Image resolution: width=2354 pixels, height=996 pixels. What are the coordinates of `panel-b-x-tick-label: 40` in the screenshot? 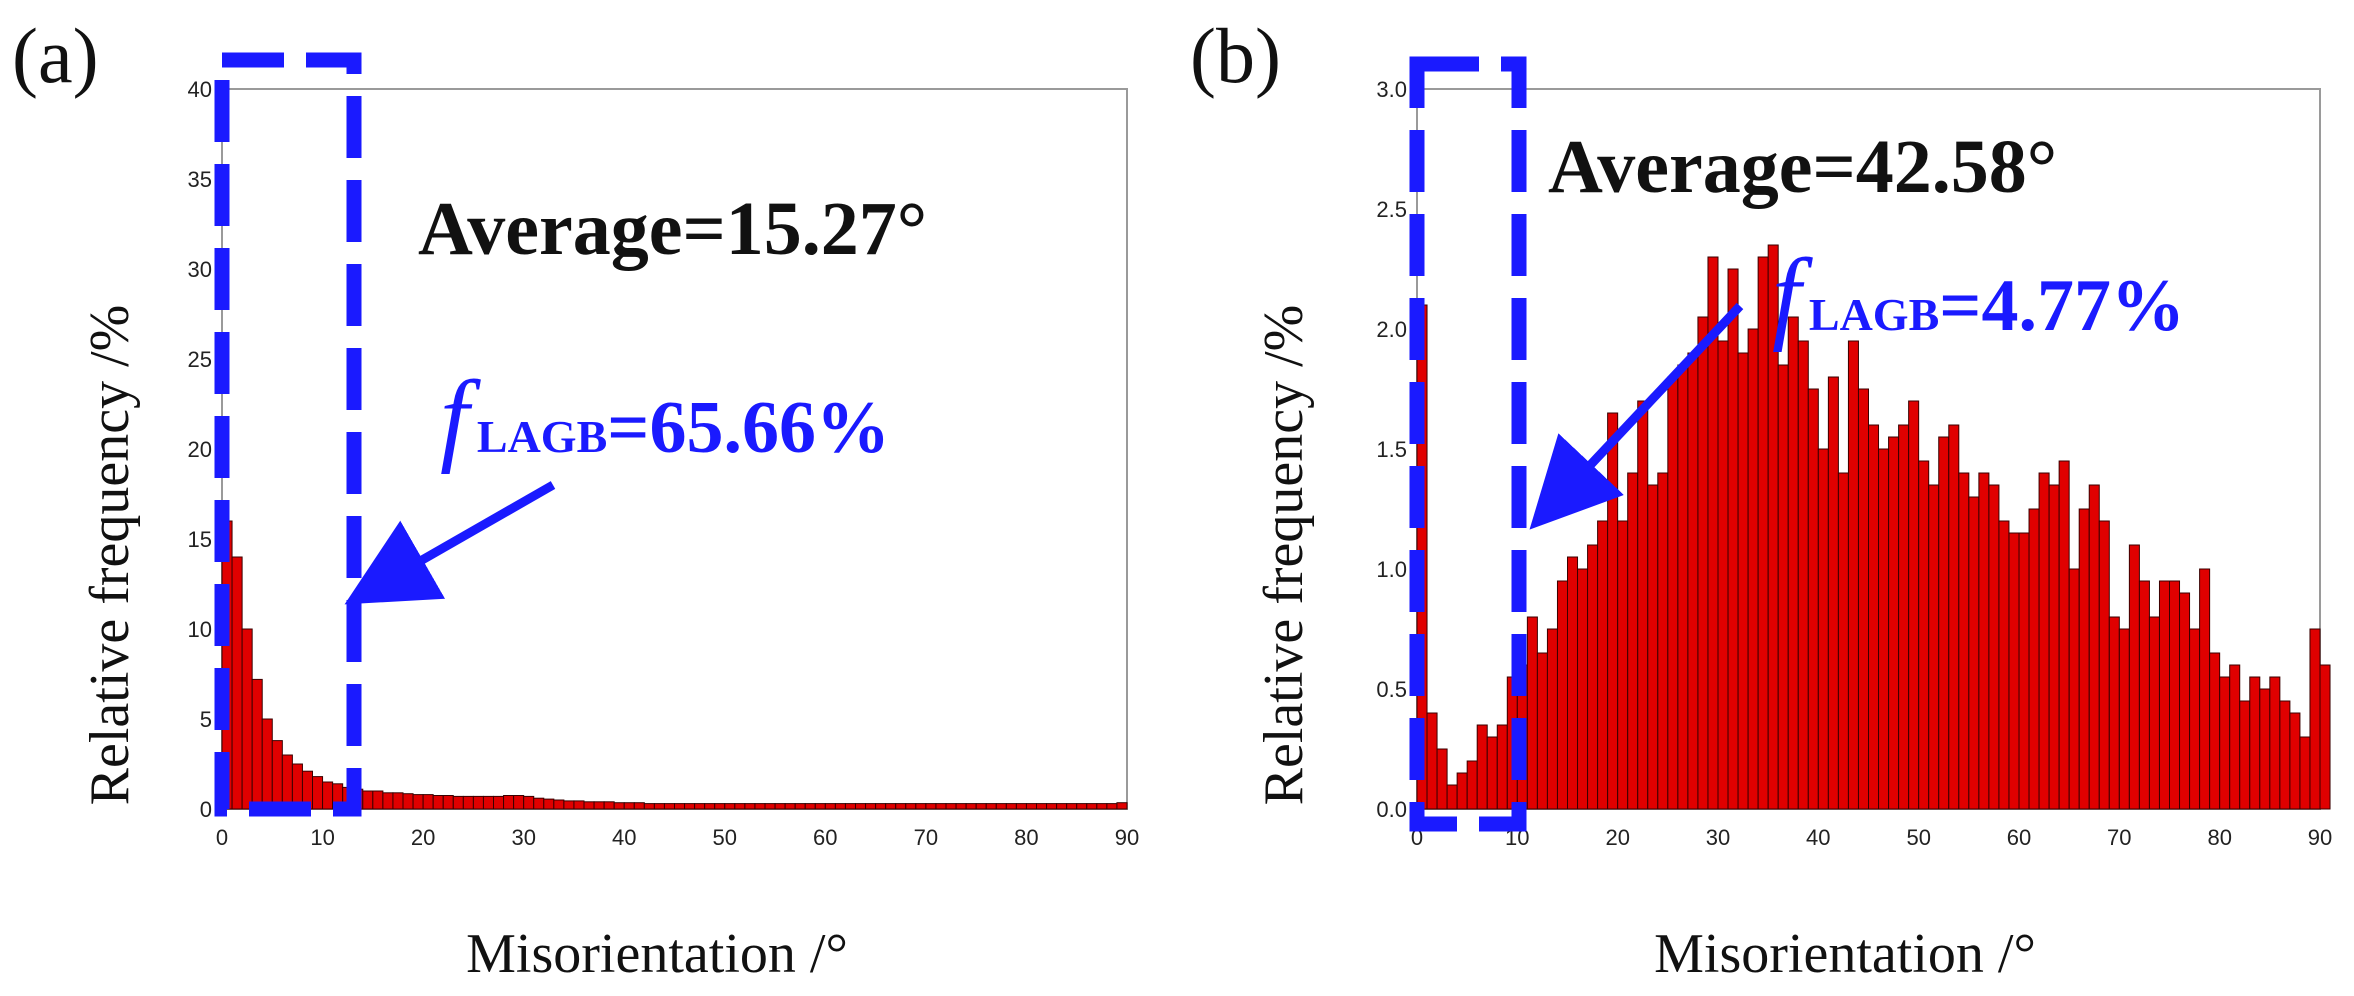 It's located at (1818, 837).